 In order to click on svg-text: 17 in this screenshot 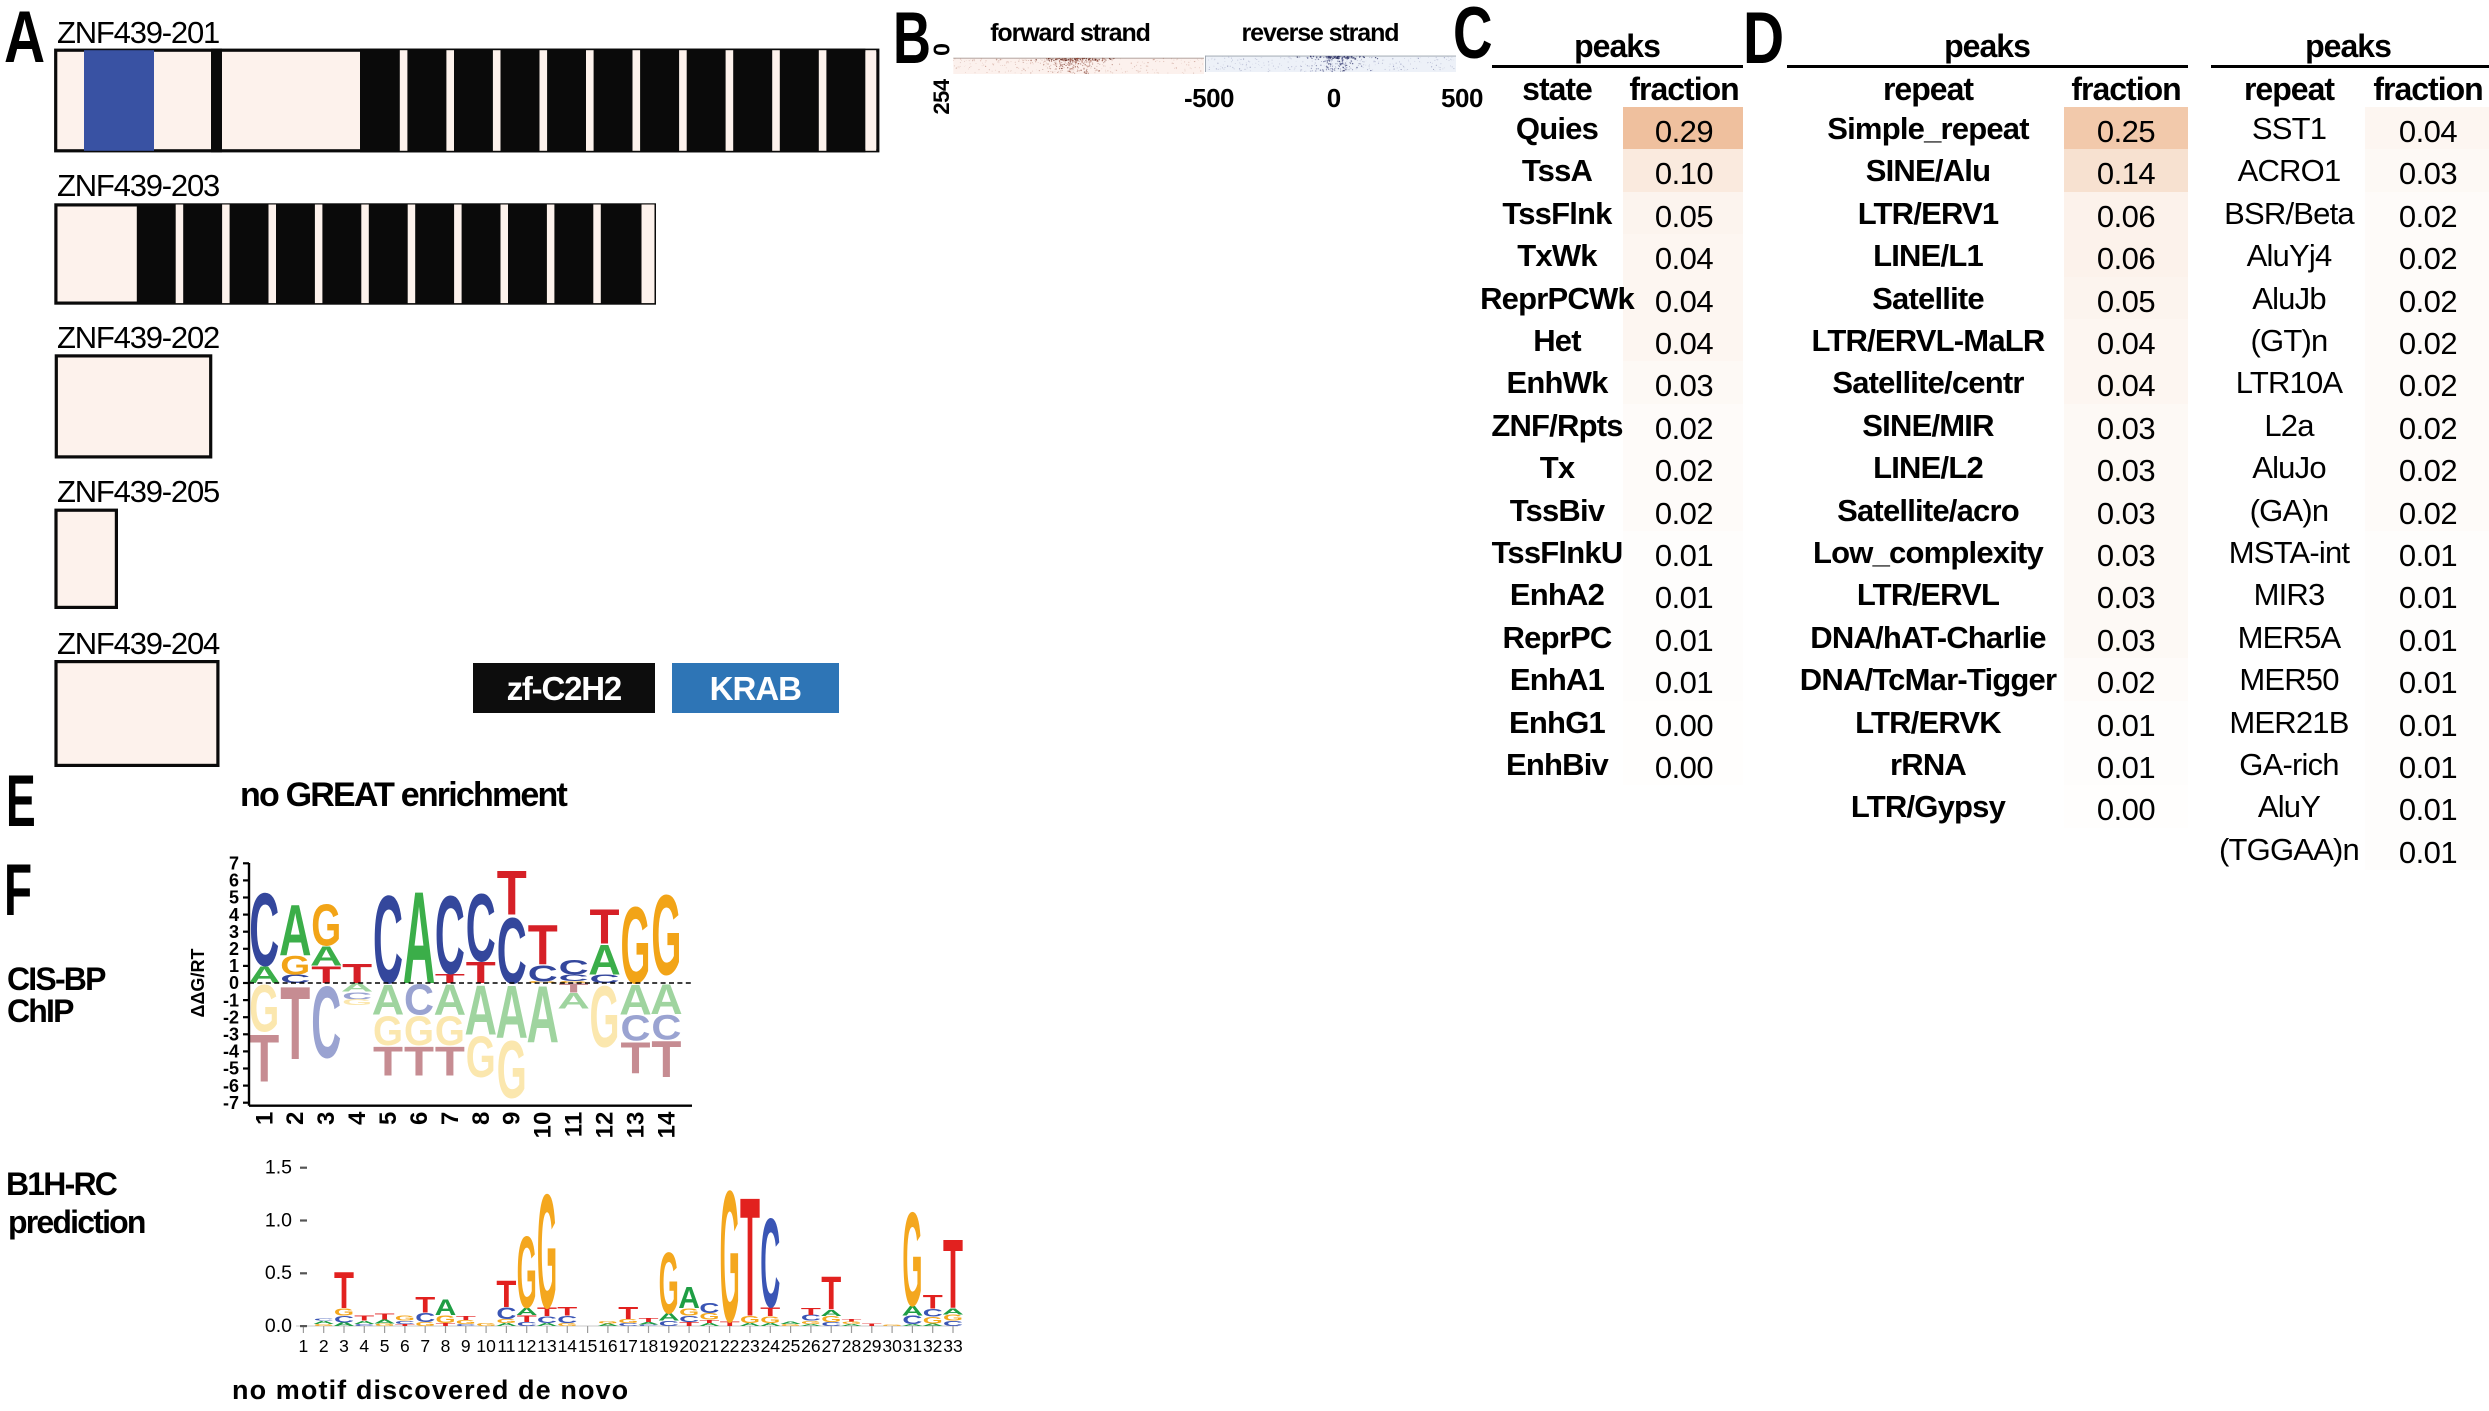, I will do `click(627, 1346)`.